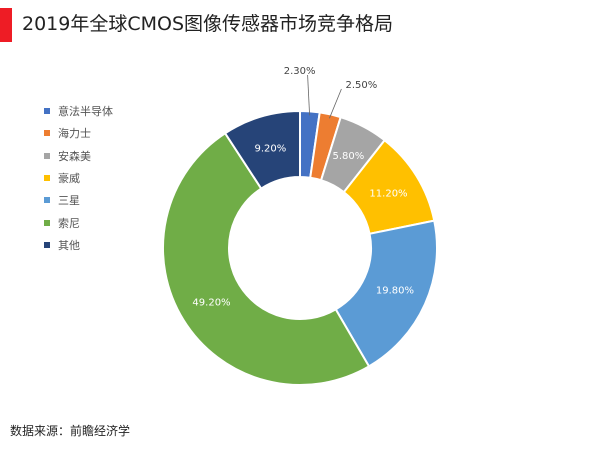  I want to click on data-label: 2.50%, so click(362, 85).